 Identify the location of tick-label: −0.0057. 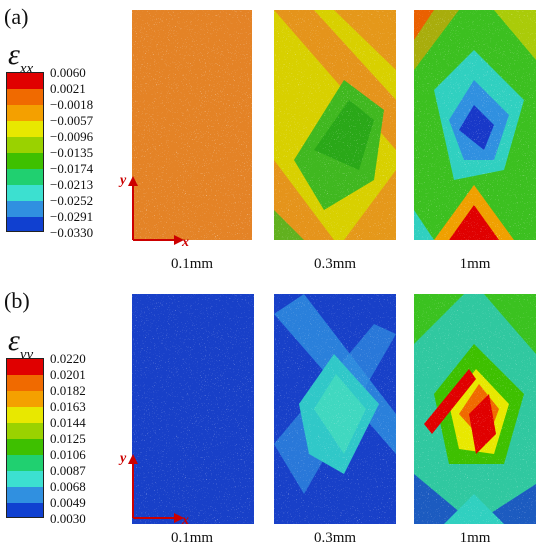
(72, 120).